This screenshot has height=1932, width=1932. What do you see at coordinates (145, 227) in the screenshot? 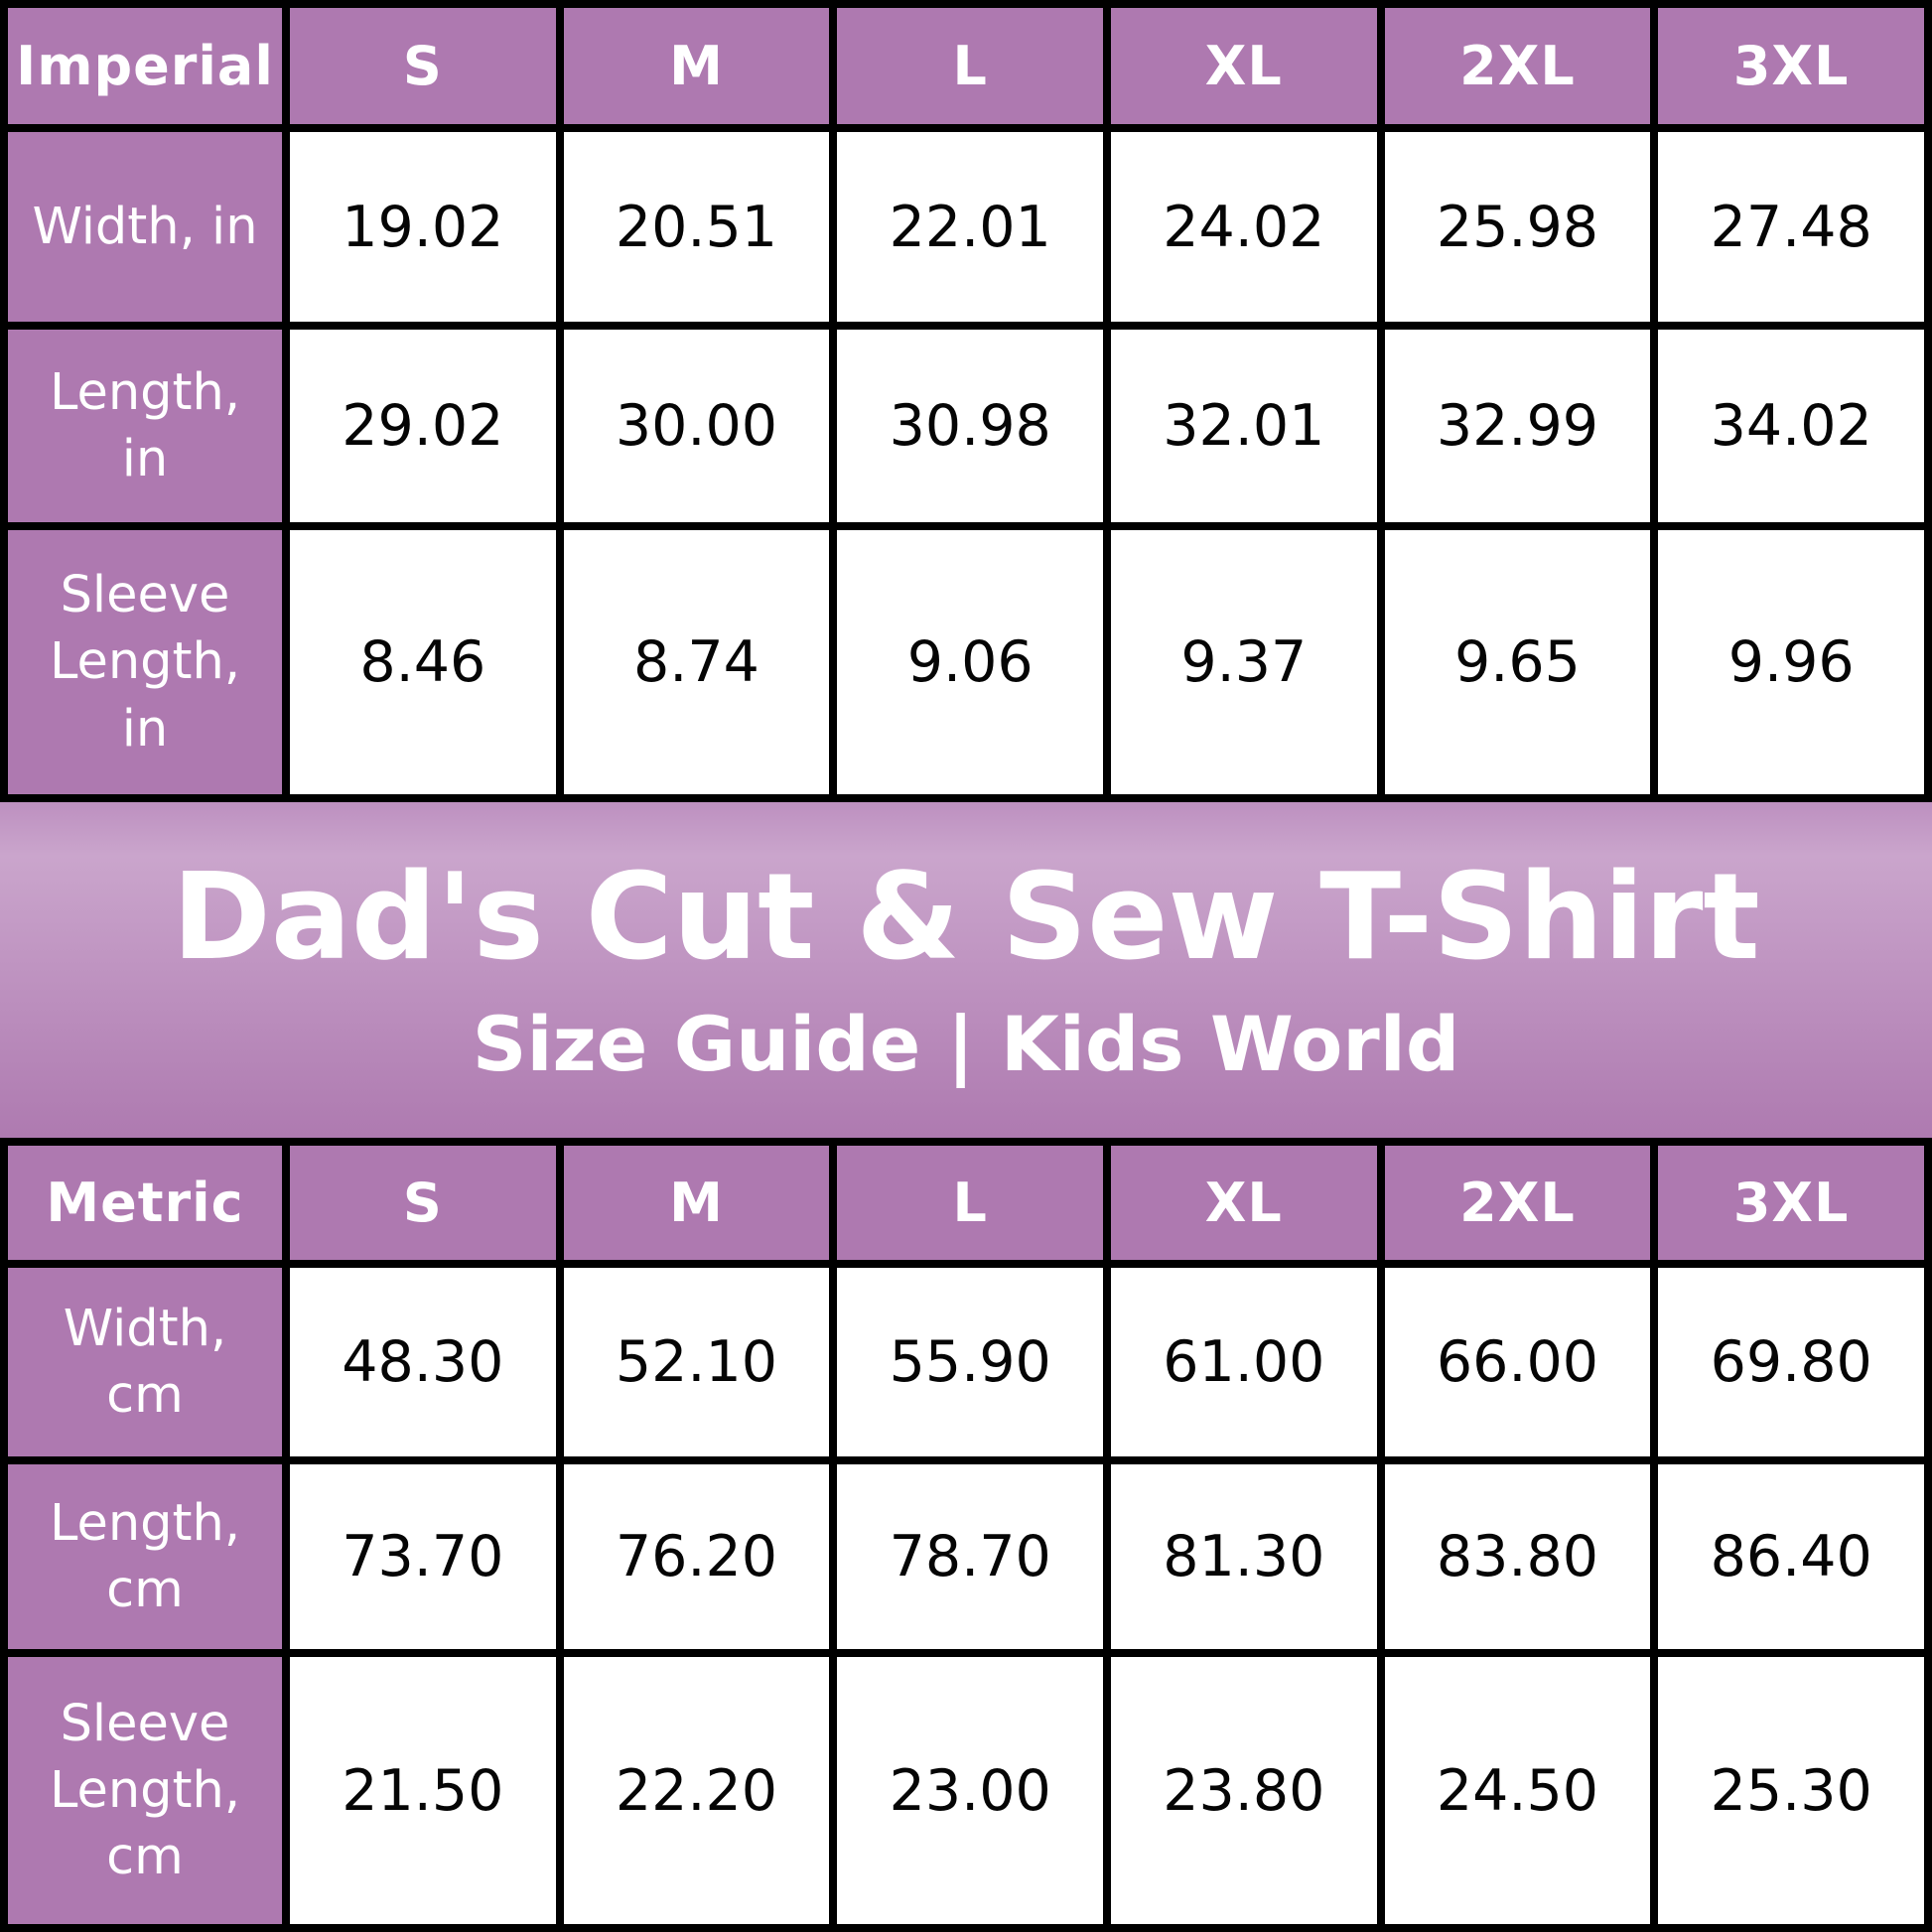
I see `imperial-row-label-width: Width, in` at bounding box center [145, 227].